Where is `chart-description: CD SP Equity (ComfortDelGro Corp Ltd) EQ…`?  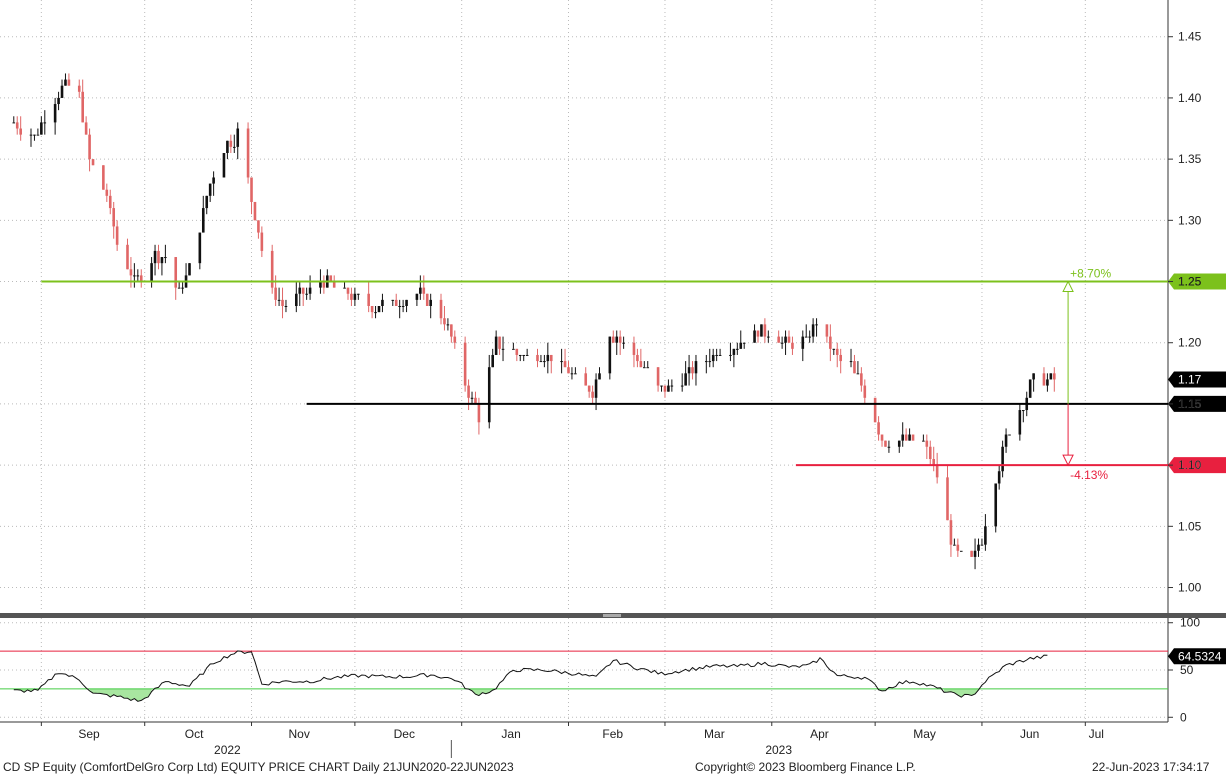
chart-description: CD SP Equity (ComfortDelGro Corp Ltd) EQ… is located at coordinates (258, 767).